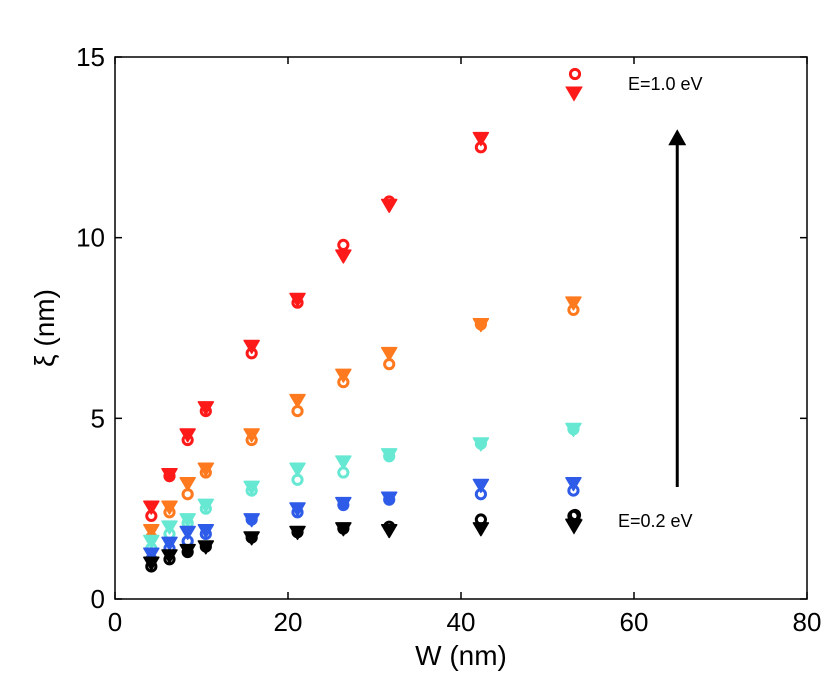 The image size is (830, 676). What do you see at coordinates (461, 622) in the screenshot?
I see `x-tick-label: 40` at bounding box center [461, 622].